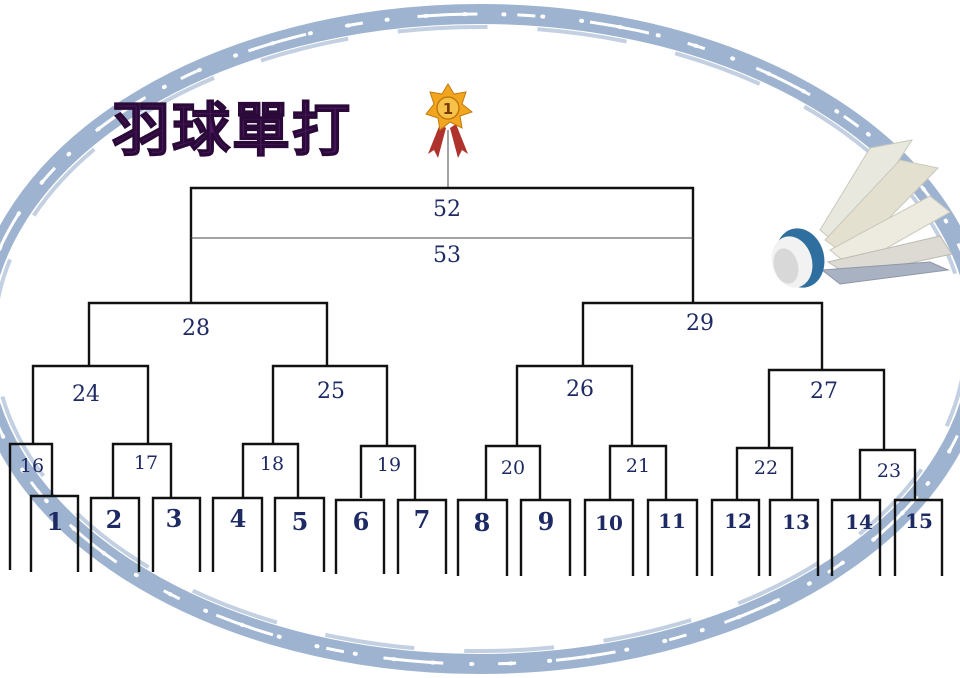 Image resolution: width=960 pixels, height=678 pixels. I want to click on player-slot: 1, so click(55, 521).